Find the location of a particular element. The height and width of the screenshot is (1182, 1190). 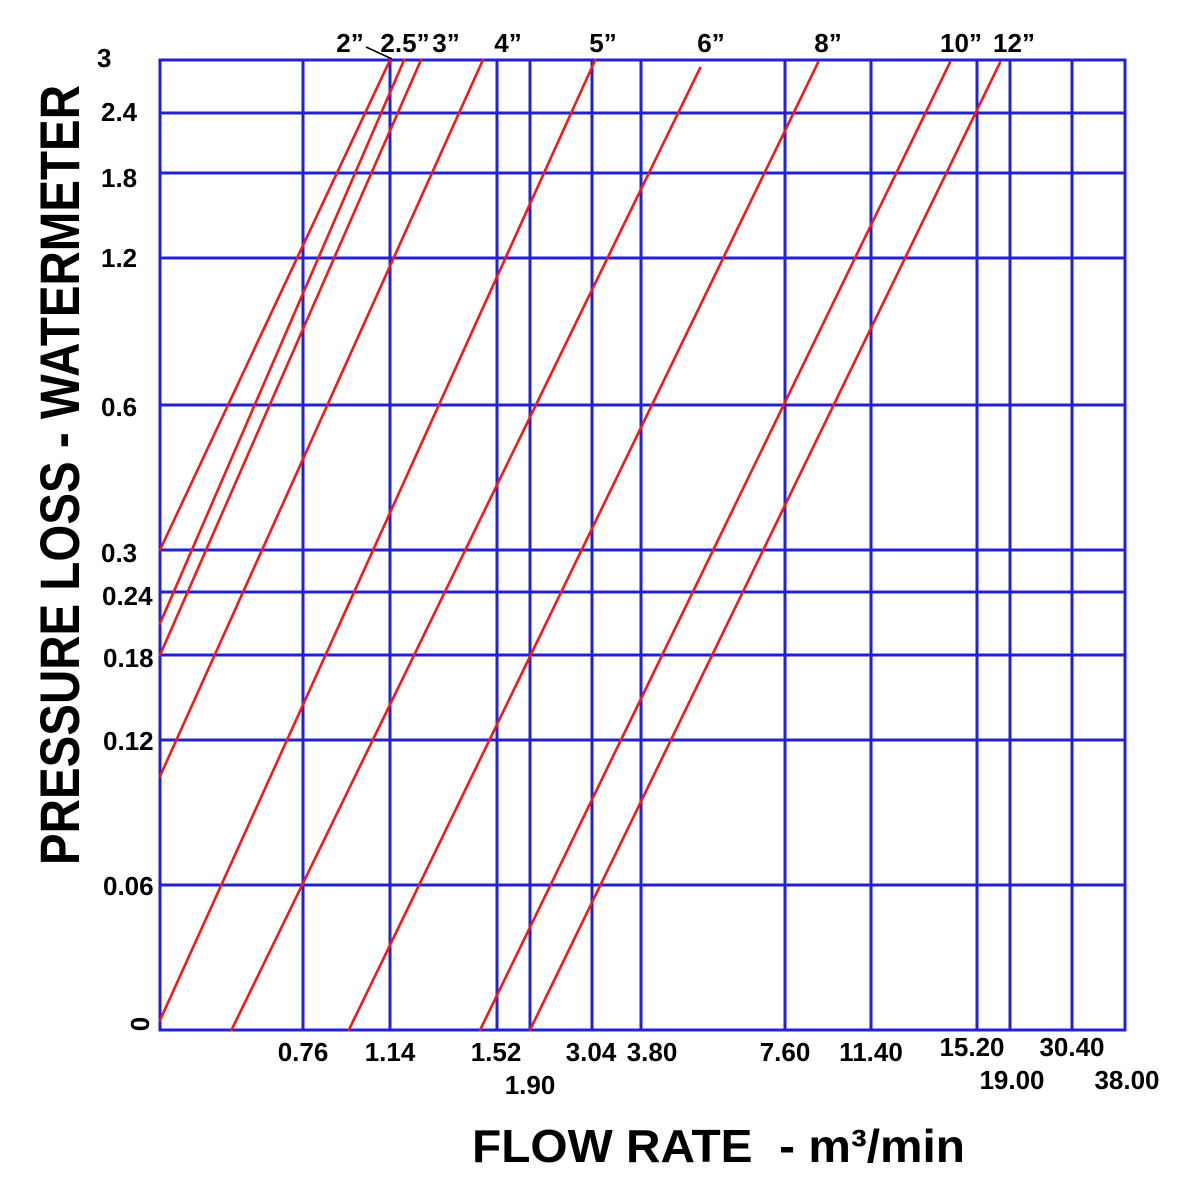

x-tick-label: 1.90 is located at coordinates (530, 1085).